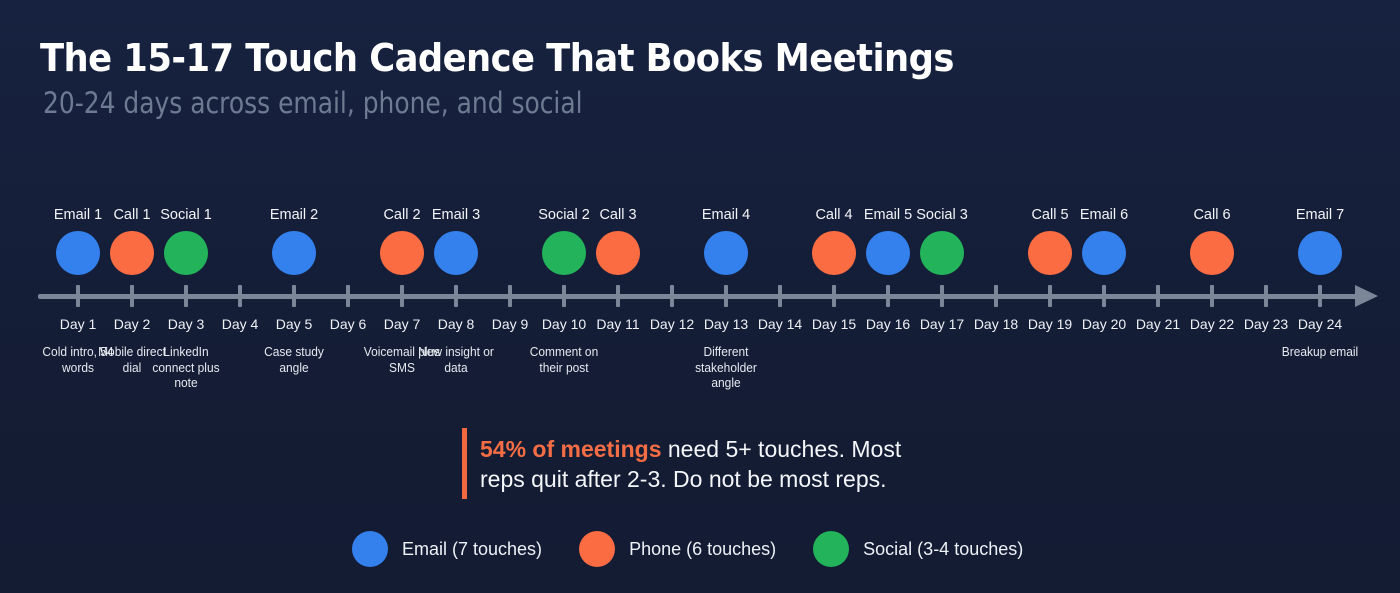 Image resolution: width=1400 pixels, height=593 pixels. I want to click on day-label: Day 9, so click(510, 324).